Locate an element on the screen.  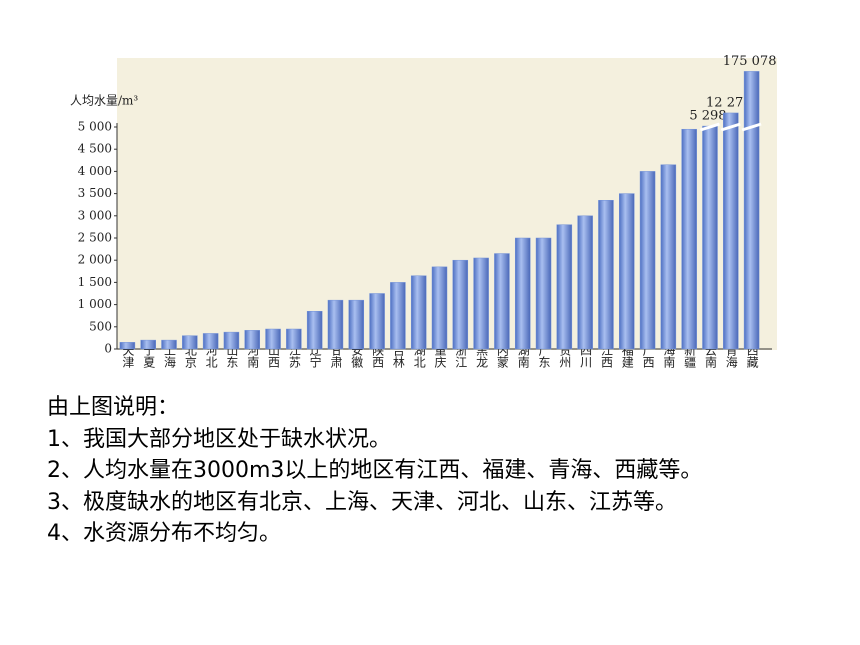
x-tick-label: 北京 is located at coordinates (190, 356).